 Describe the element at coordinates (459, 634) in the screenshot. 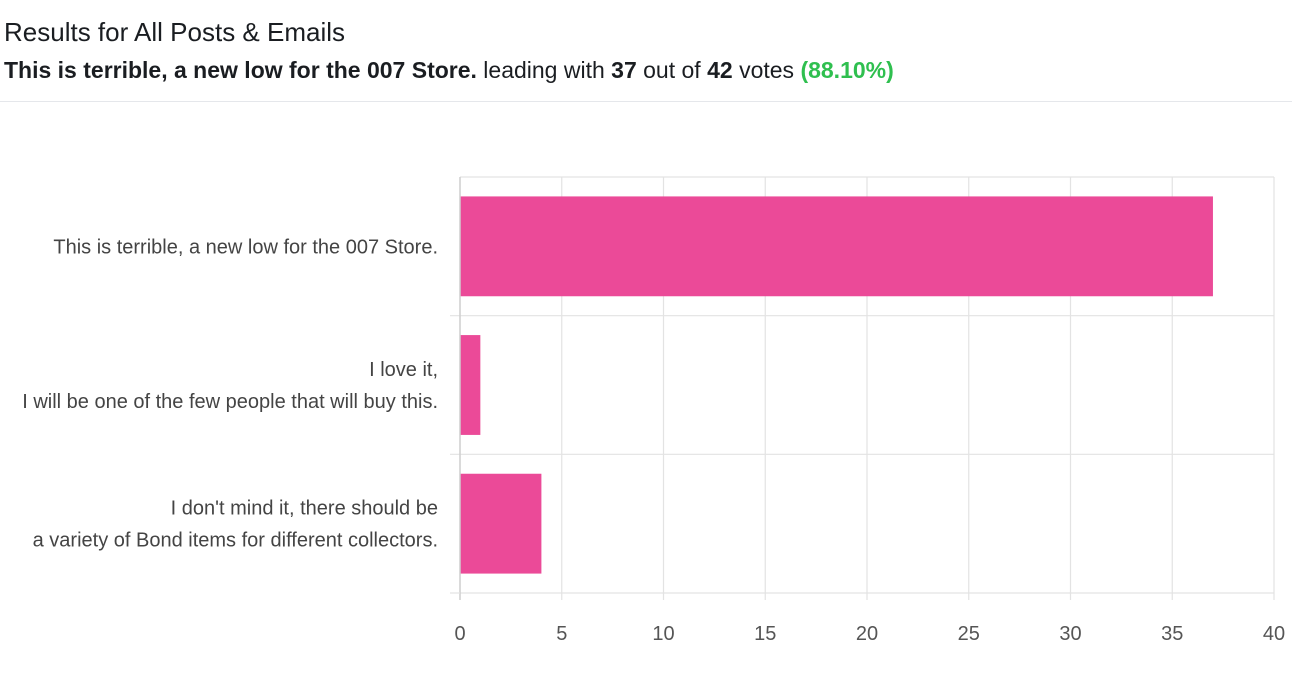

I see `x-tick-label: 0` at that location.